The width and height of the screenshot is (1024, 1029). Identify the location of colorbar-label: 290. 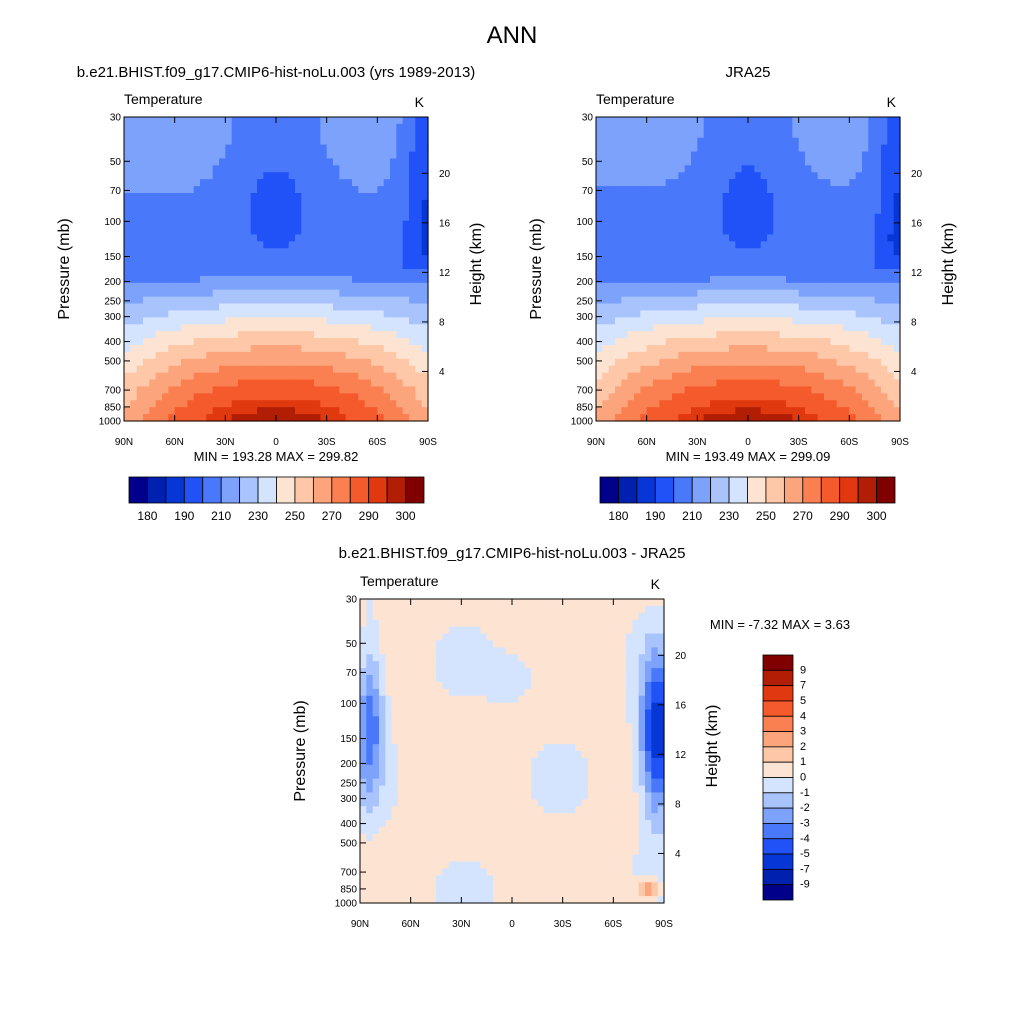
(369, 516).